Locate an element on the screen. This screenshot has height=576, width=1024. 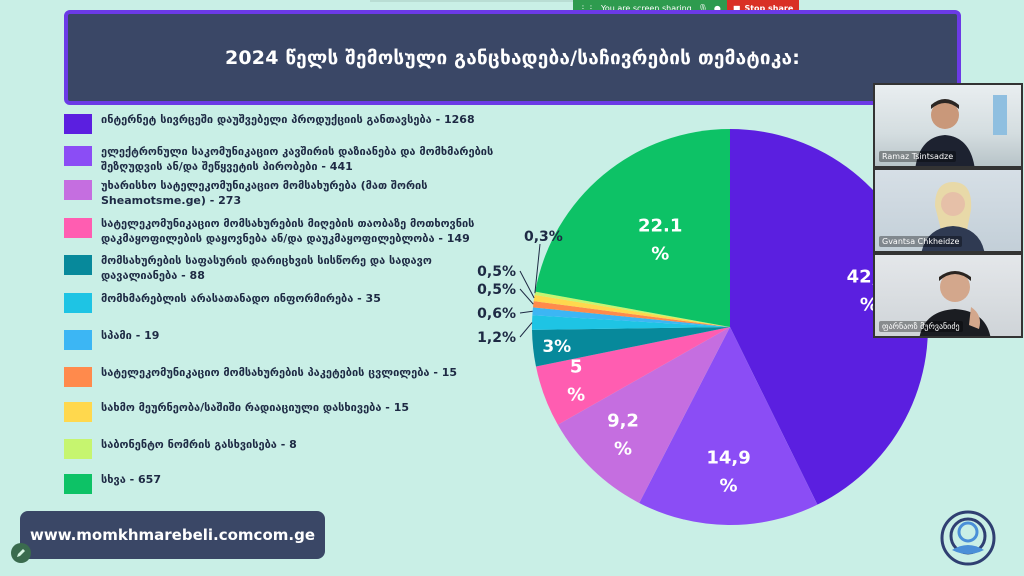
pie-slice-label: 5% is located at coordinates (576, 381).